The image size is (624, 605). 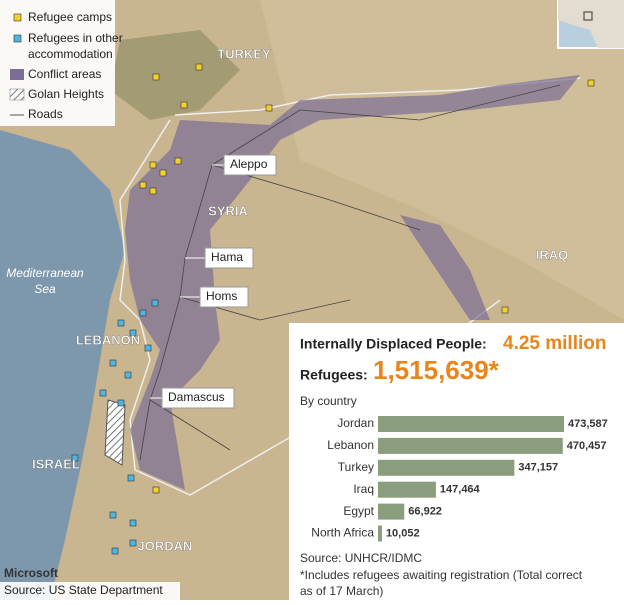 What do you see at coordinates (64, 74) in the screenshot?
I see `legend-label: Conflict areas` at bounding box center [64, 74].